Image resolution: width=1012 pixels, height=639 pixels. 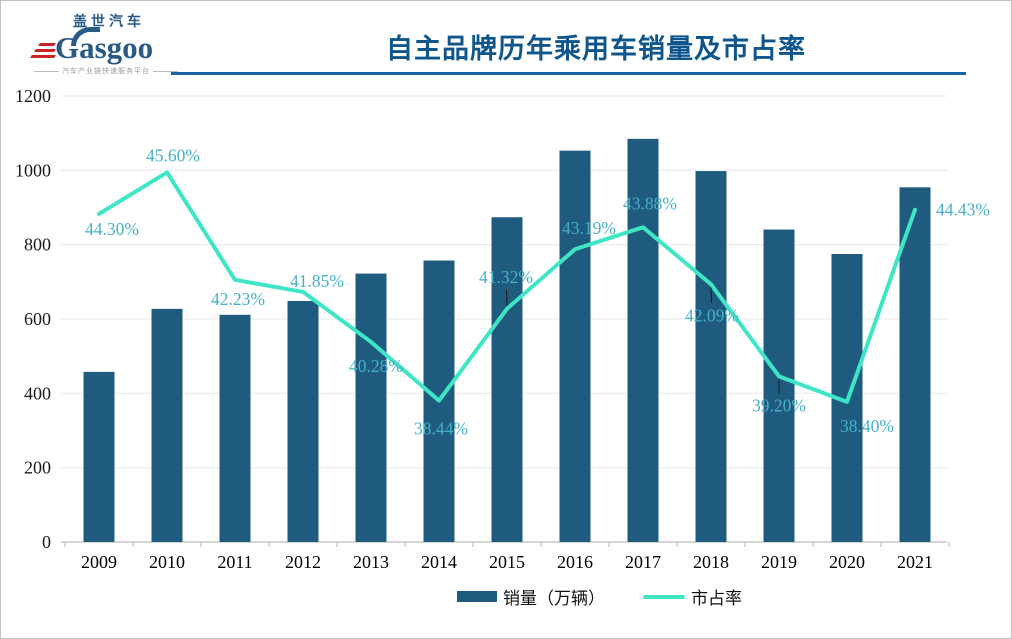 What do you see at coordinates (779, 562) in the screenshot?
I see `x-axis-label-2019: 2019` at bounding box center [779, 562].